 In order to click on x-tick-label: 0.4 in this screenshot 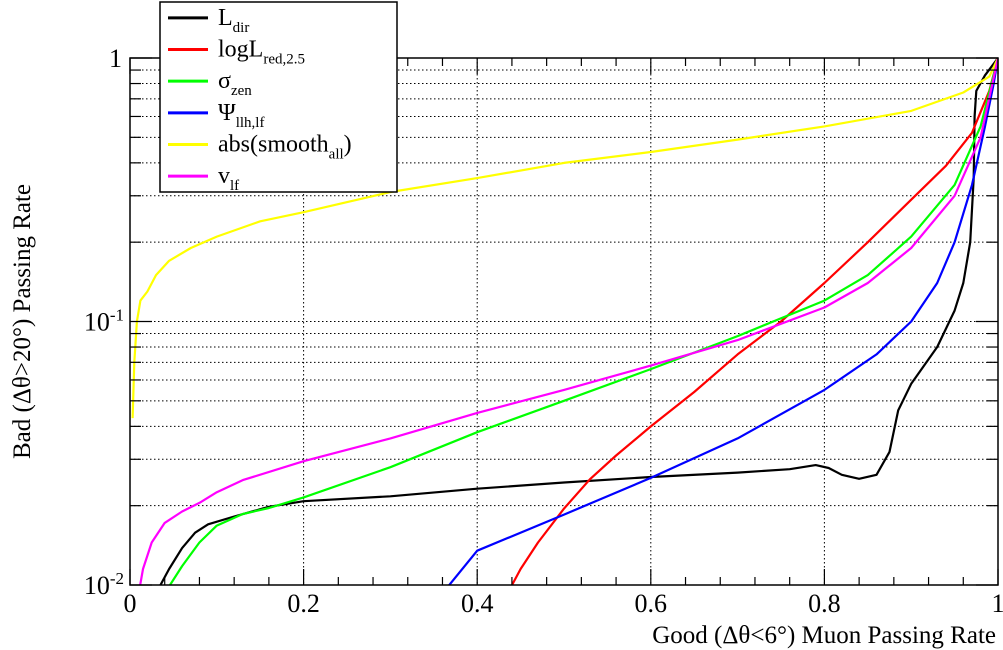, I will do `click(477, 603)`.